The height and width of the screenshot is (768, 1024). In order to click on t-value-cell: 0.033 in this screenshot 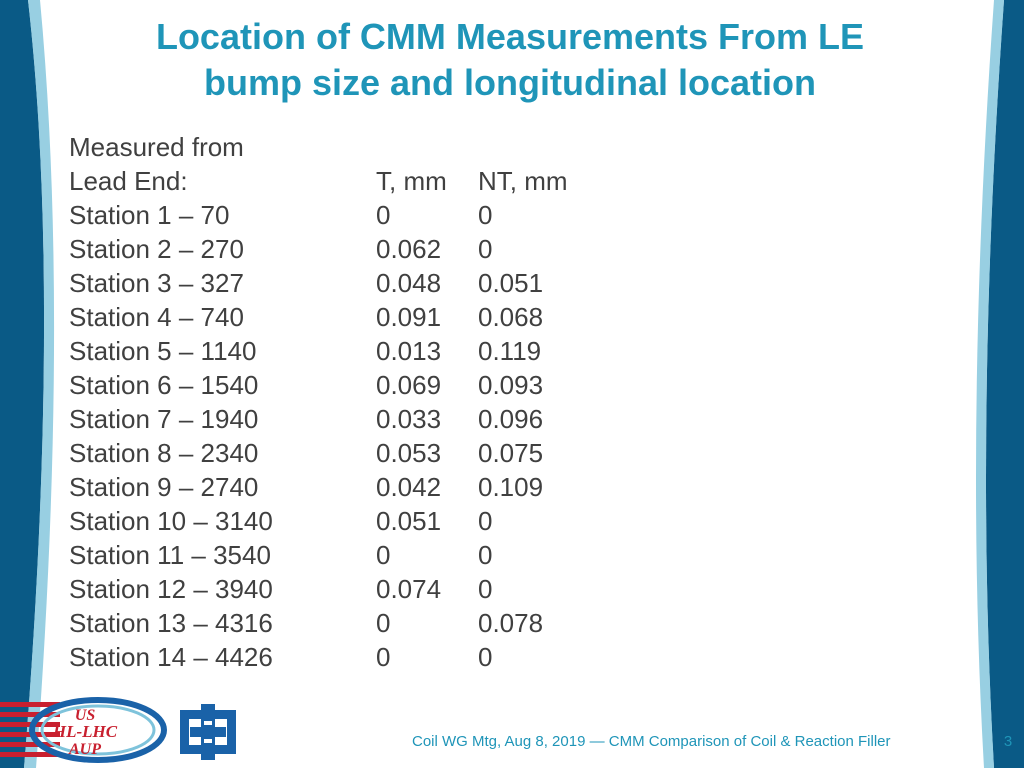, I will do `click(409, 419)`.